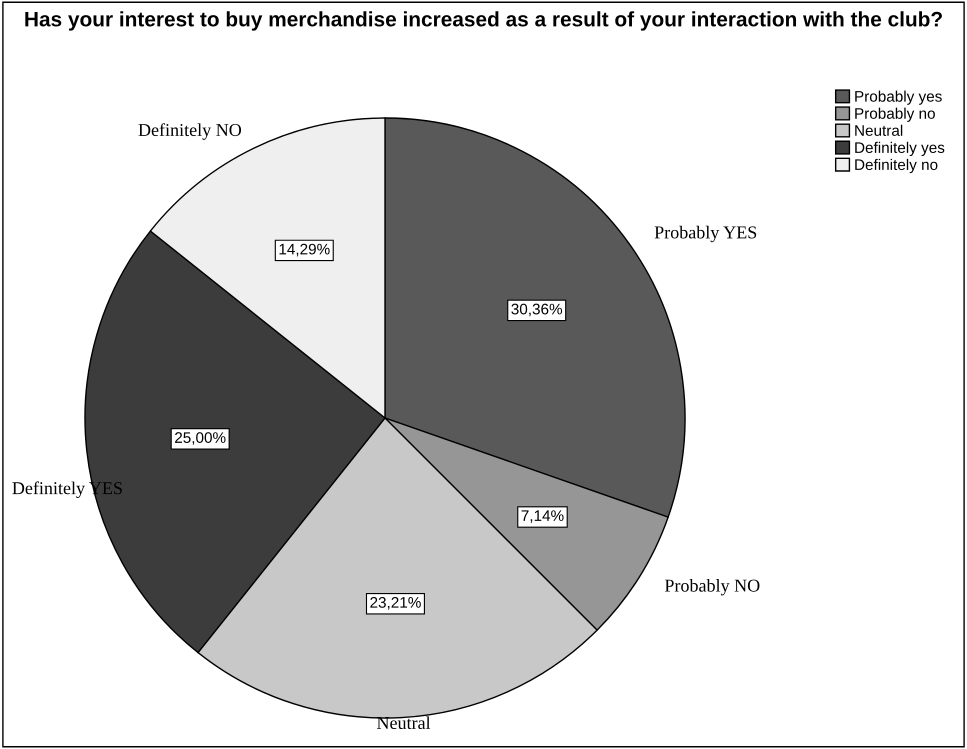  Describe the element at coordinates (712, 587) in the screenshot. I see `text: Probably NO` at that location.